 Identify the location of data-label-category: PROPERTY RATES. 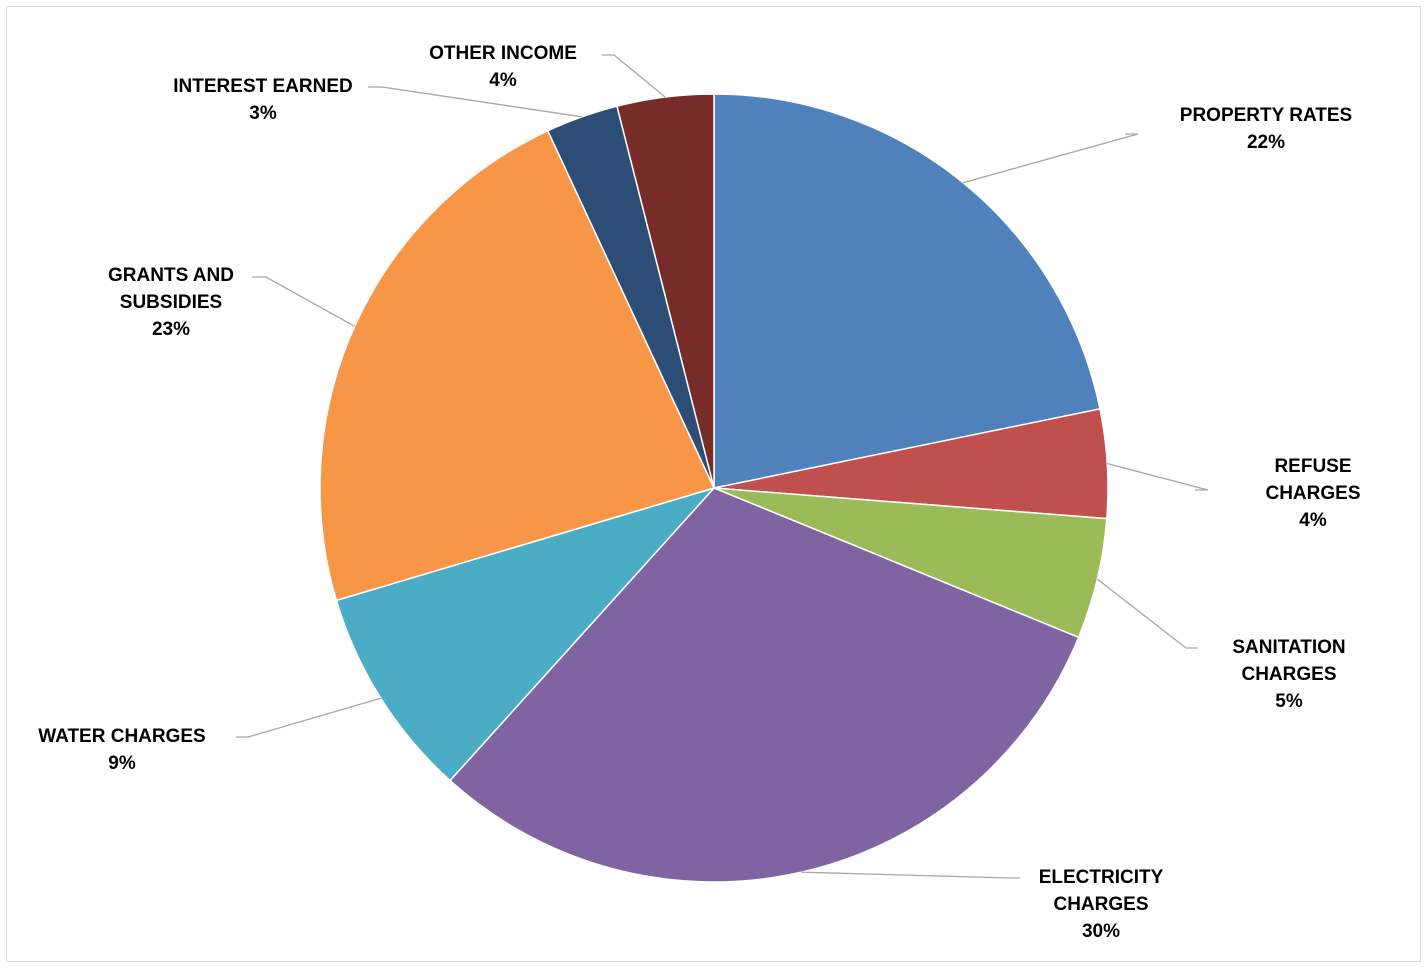
(1266, 115).